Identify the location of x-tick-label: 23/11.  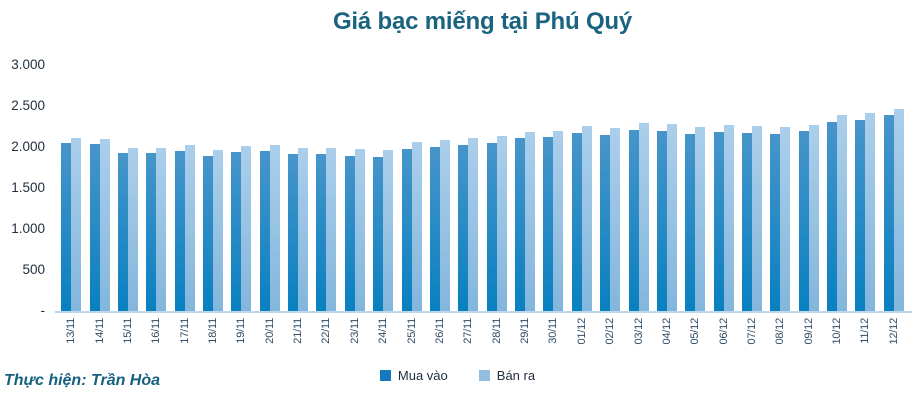
(354, 331).